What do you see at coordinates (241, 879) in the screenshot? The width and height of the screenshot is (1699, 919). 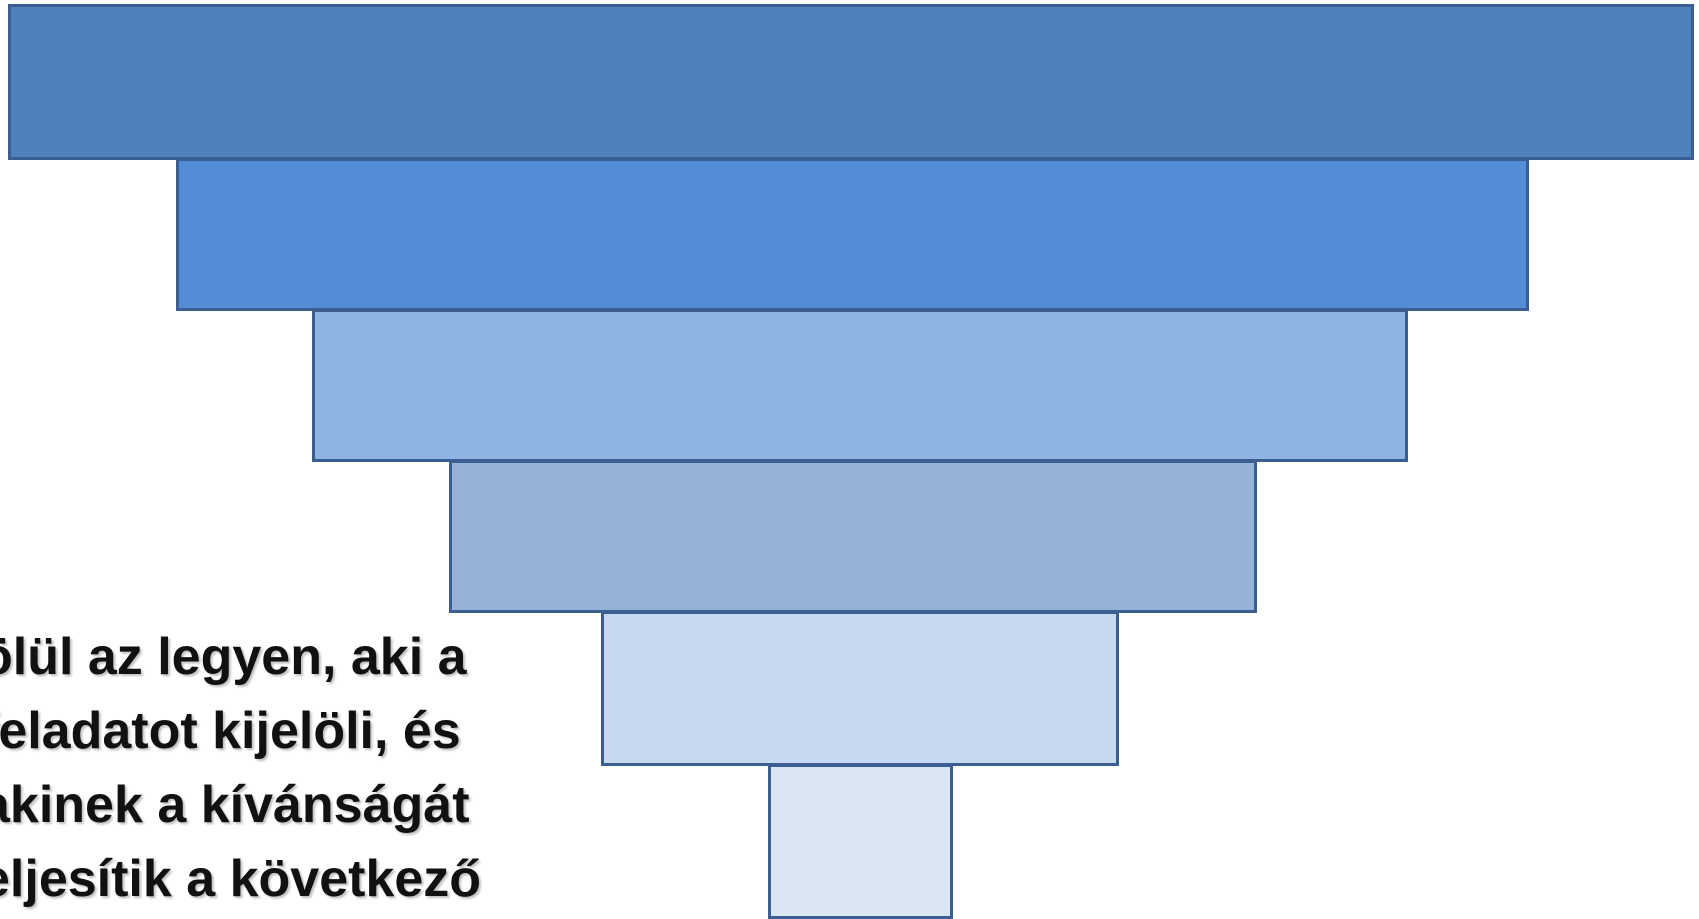 I see `caption-line-4: eljesítik a következő` at bounding box center [241, 879].